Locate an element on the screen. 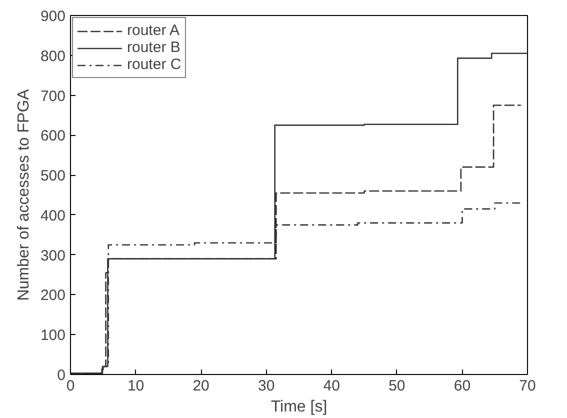 The height and width of the screenshot is (418, 567). y-tick-label: 800 is located at coordinates (53, 56).